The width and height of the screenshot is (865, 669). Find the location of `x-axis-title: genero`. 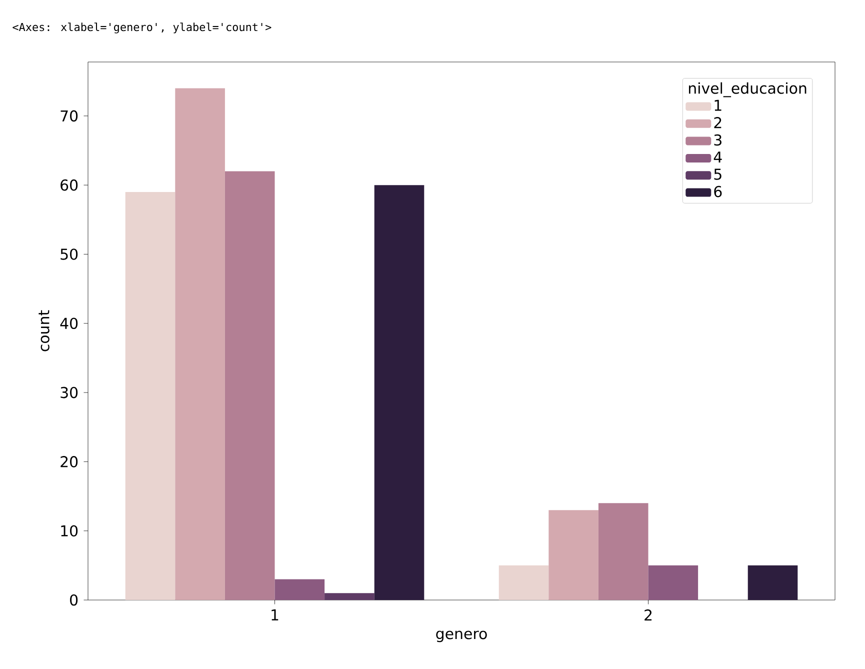

x-axis-title: genero is located at coordinates (461, 636).